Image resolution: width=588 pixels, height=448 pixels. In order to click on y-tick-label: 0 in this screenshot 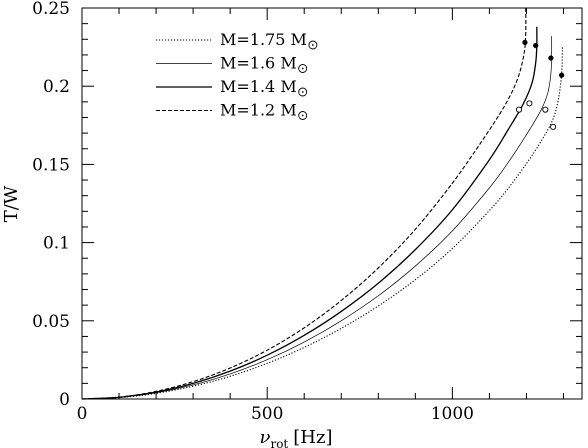, I will do `click(64, 400)`.